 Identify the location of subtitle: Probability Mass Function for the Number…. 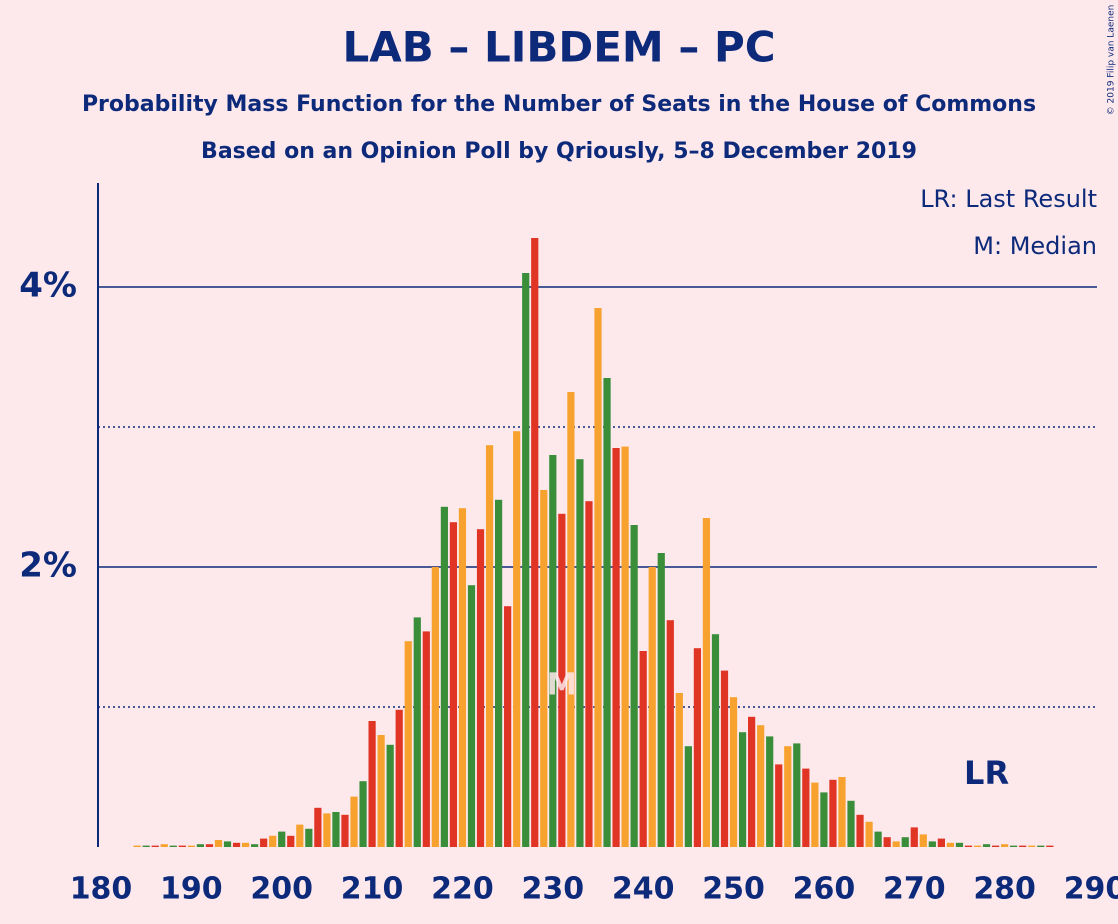
(559, 104).